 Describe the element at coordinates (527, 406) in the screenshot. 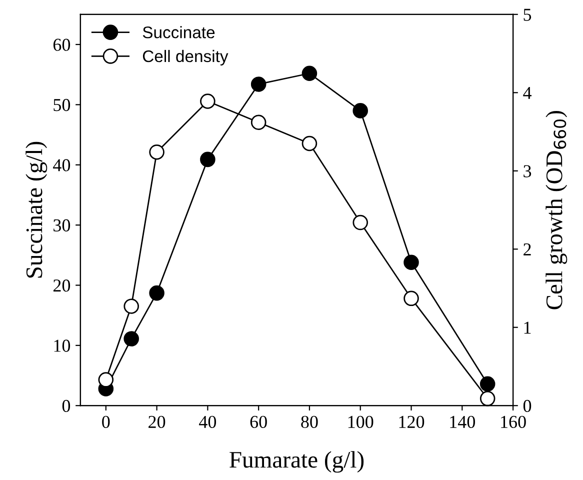

I see `y2-tick-label: 0` at that location.